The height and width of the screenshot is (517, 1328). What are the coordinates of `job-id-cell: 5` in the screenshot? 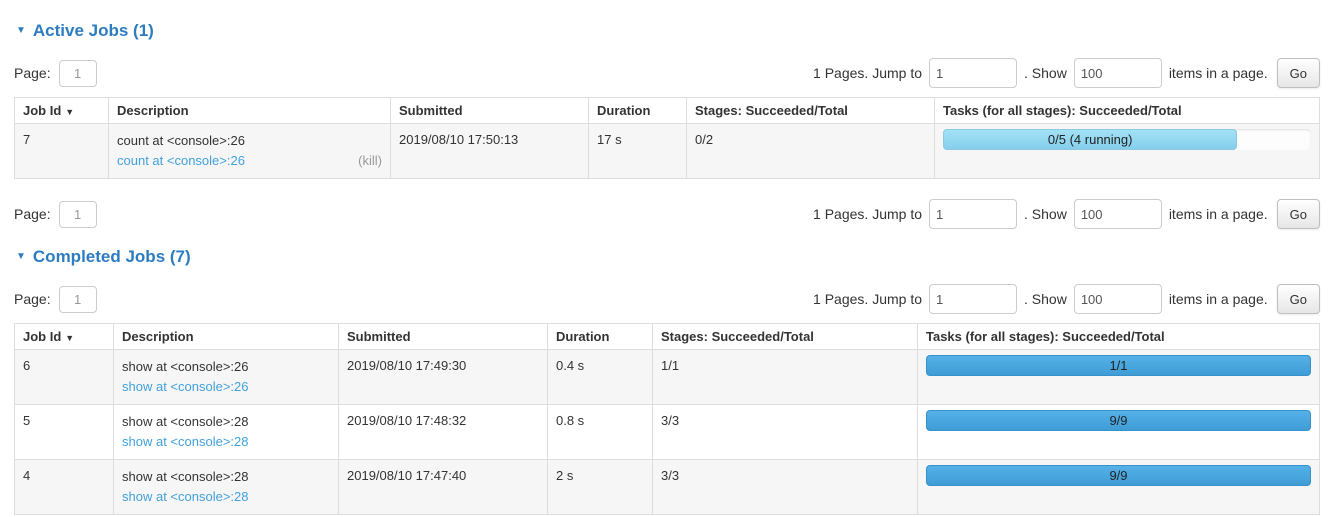 It's located at (64, 432).